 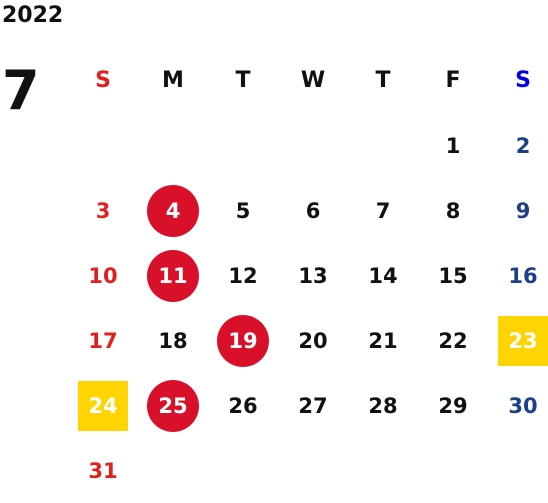 I want to click on day-cell: 14, so click(x=383, y=275).